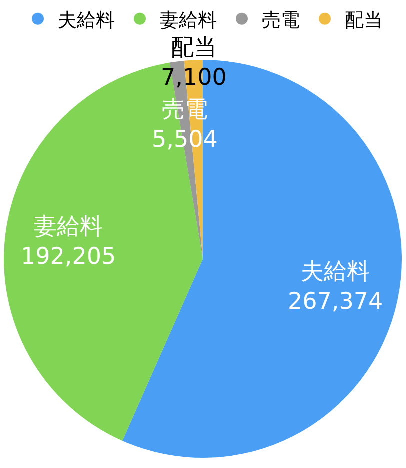 The height and width of the screenshot is (468, 406). Describe the element at coordinates (194, 77) in the screenshot. I see `data-label: 7,100` at that location.